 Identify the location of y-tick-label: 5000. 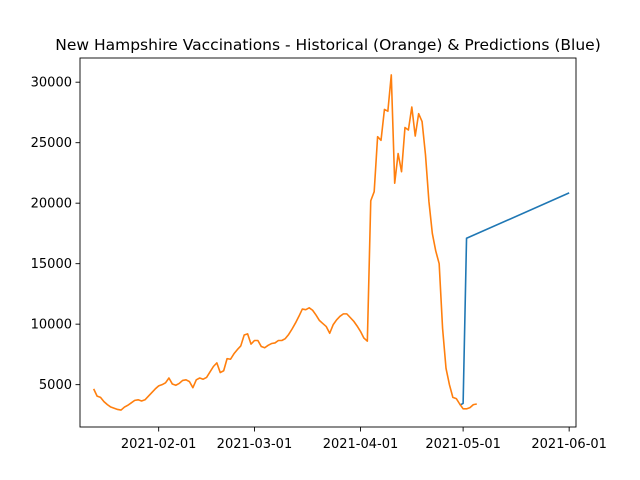
(55, 385).